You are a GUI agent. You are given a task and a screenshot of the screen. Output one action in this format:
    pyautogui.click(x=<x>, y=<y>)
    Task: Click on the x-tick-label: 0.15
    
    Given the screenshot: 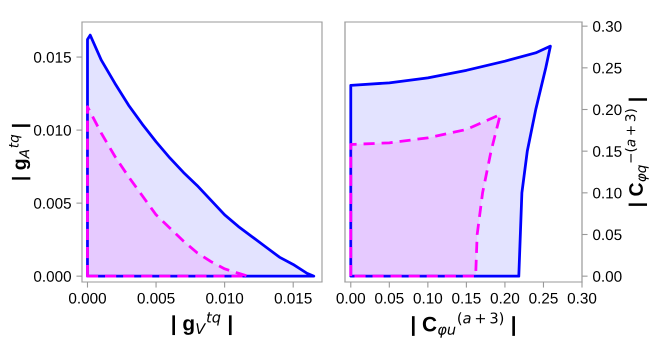 What is the action you would take?
    pyautogui.click(x=466, y=298)
    